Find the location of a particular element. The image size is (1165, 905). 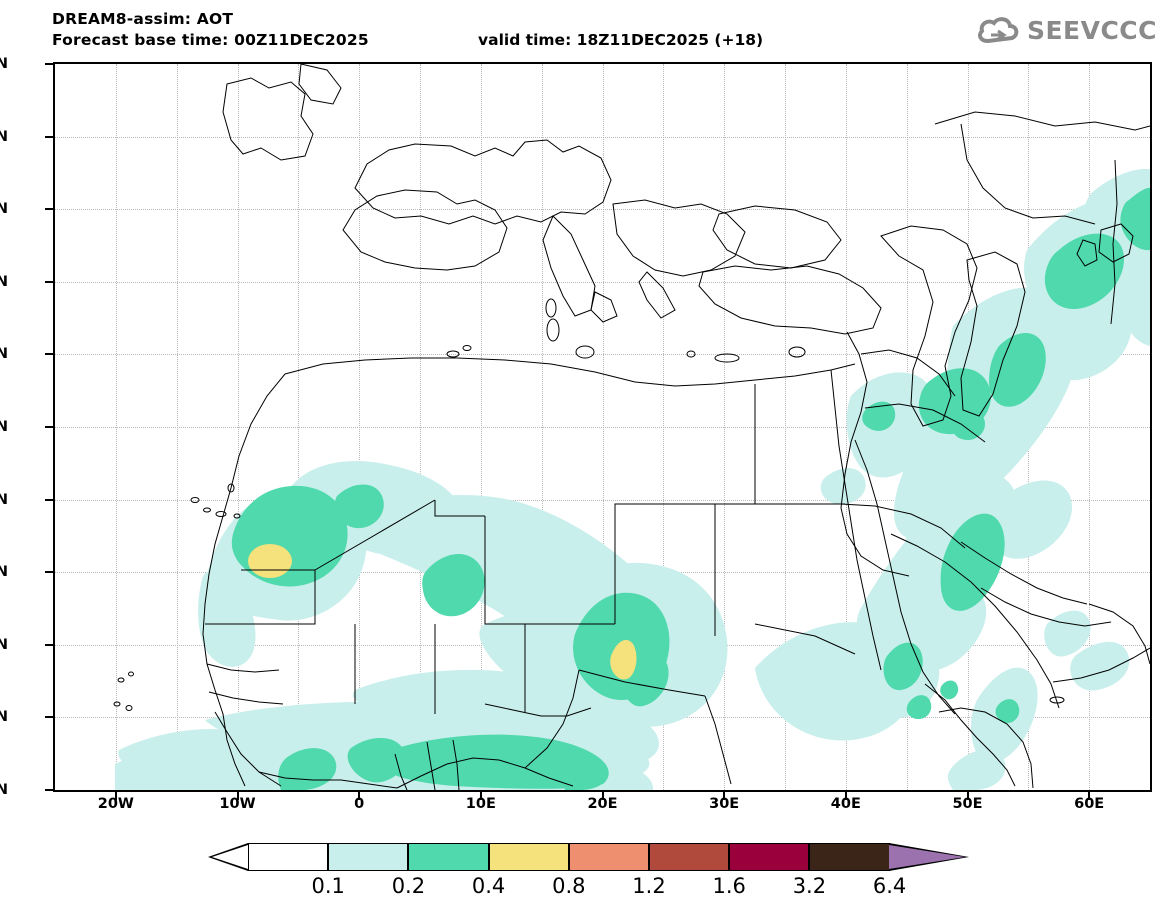

colorbar-tick-label: 6.4 is located at coordinates (889, 886).